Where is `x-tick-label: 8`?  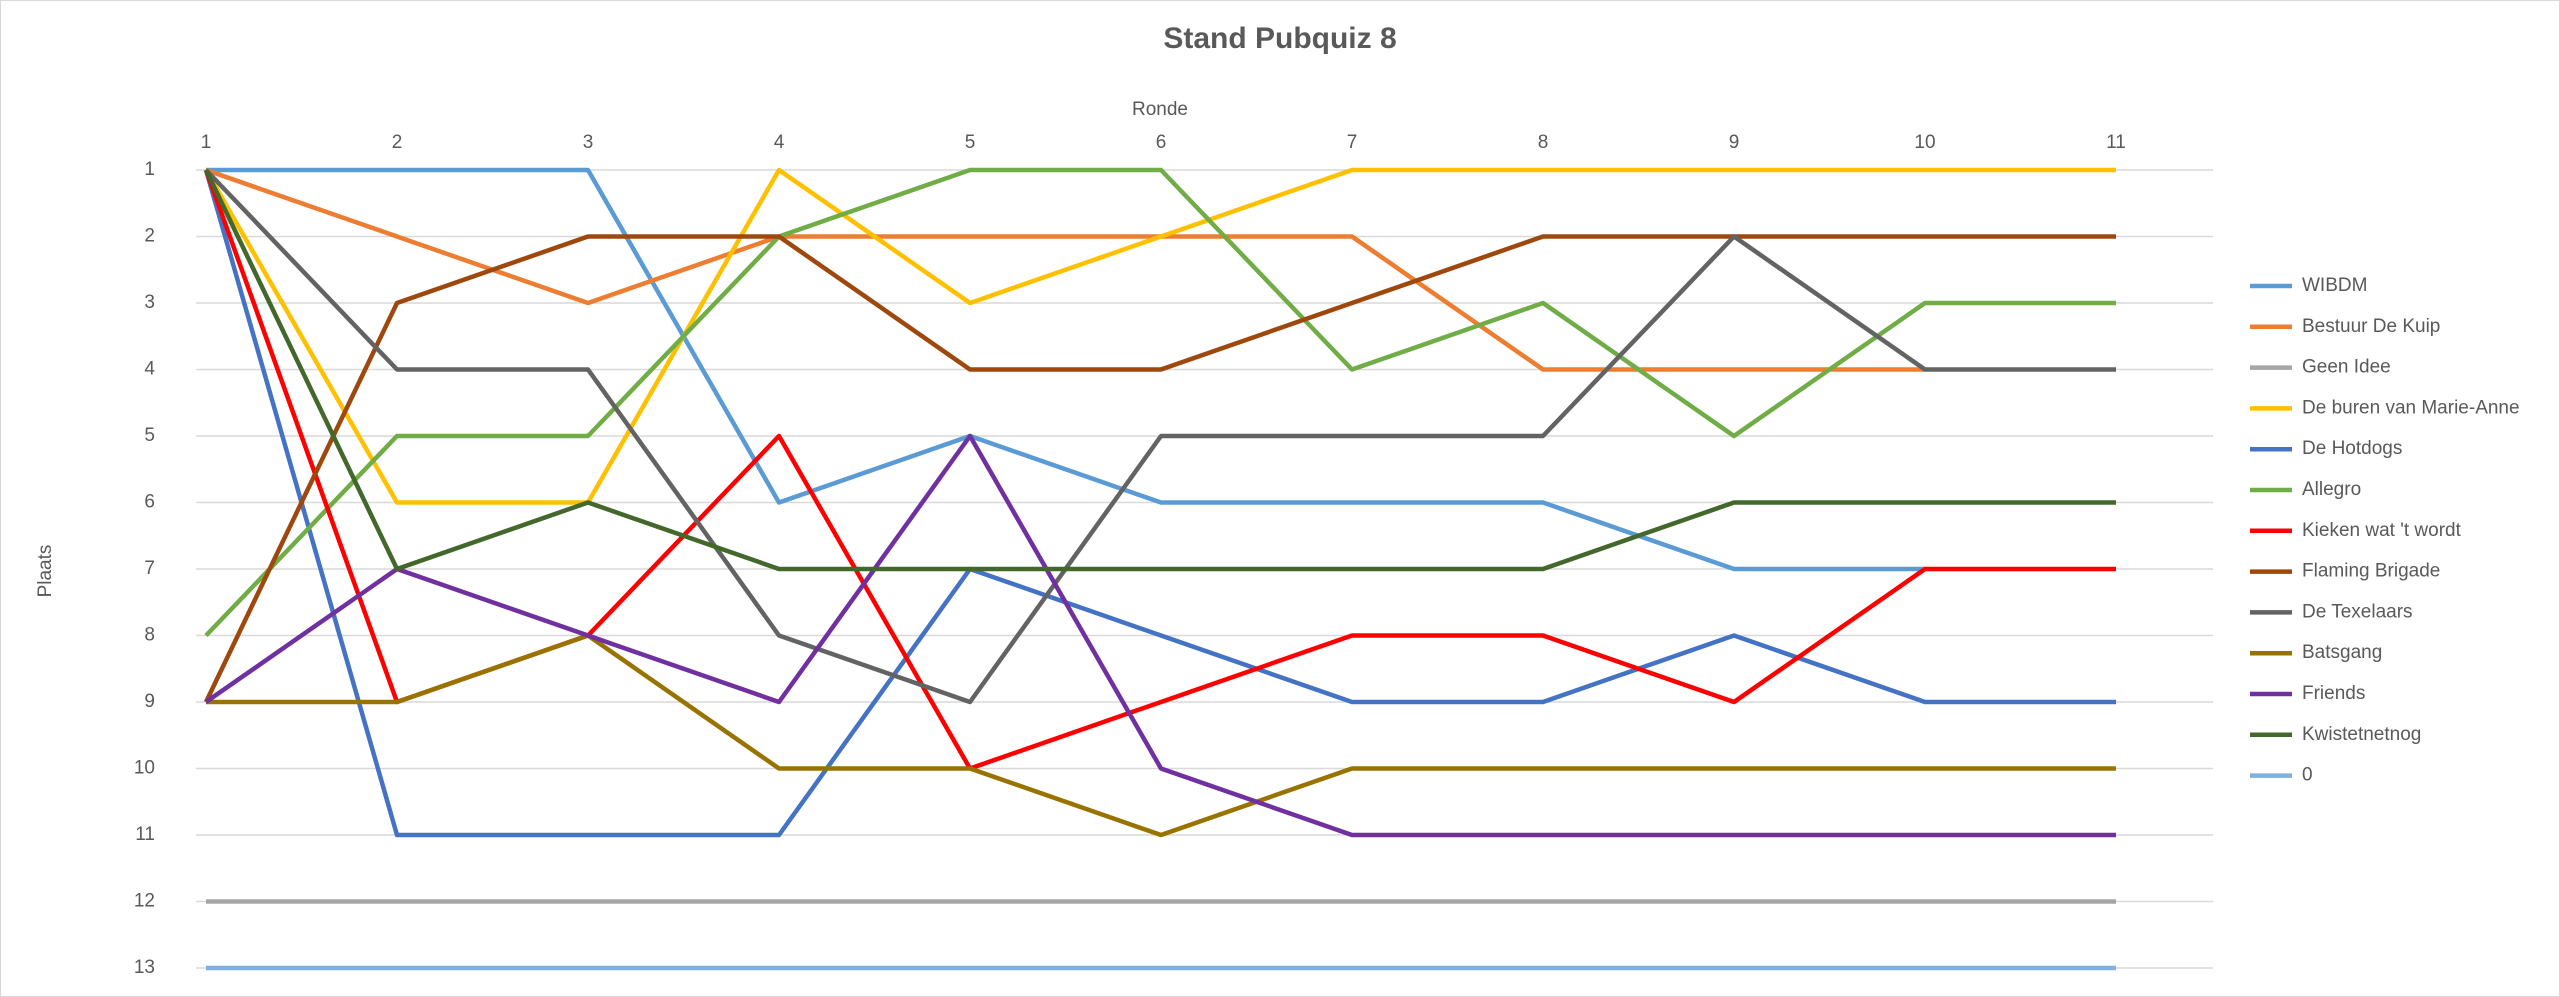 x-tick-label: 8 is located at coordinates (1543, 142).